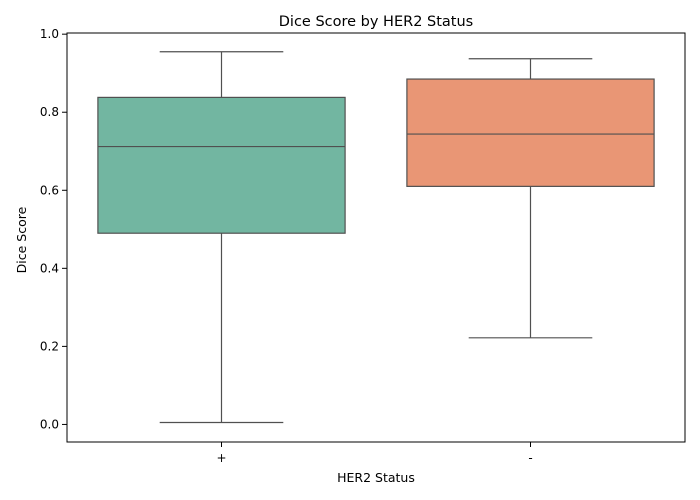 The image size is (700, 500). What do you see at coordinates (221, 458) in the screenshot?
I see `x-tick-label: +` at bounding box center [221, 458].